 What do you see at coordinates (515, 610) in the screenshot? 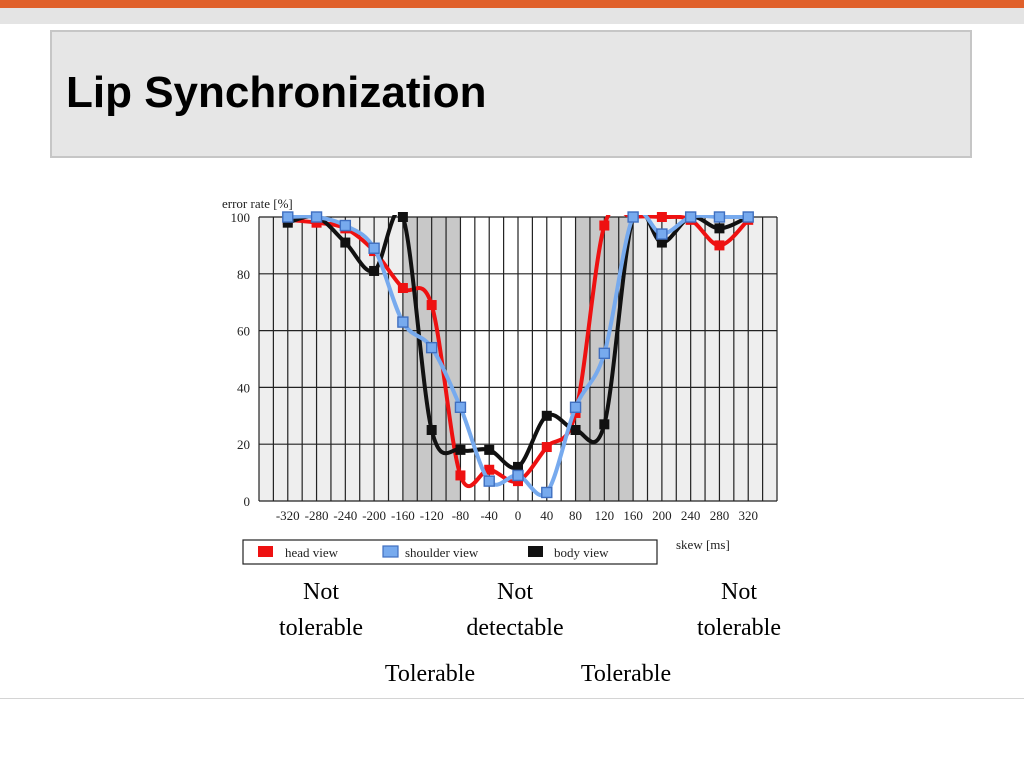
I see `region-label-not-detectable: Not detectable` at bounding box center [515, 610].